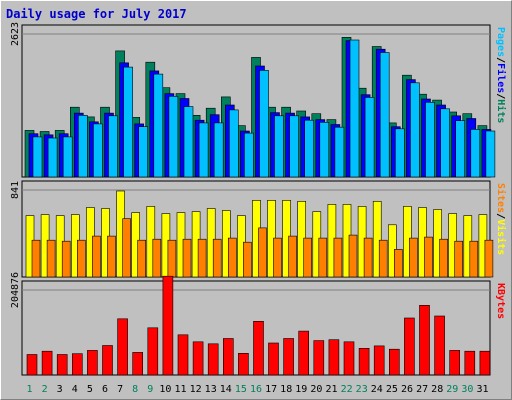 This screenshot has width=512, height=400. I want to click on panel-volume-ymax-label: 204876, so click(15, 290).